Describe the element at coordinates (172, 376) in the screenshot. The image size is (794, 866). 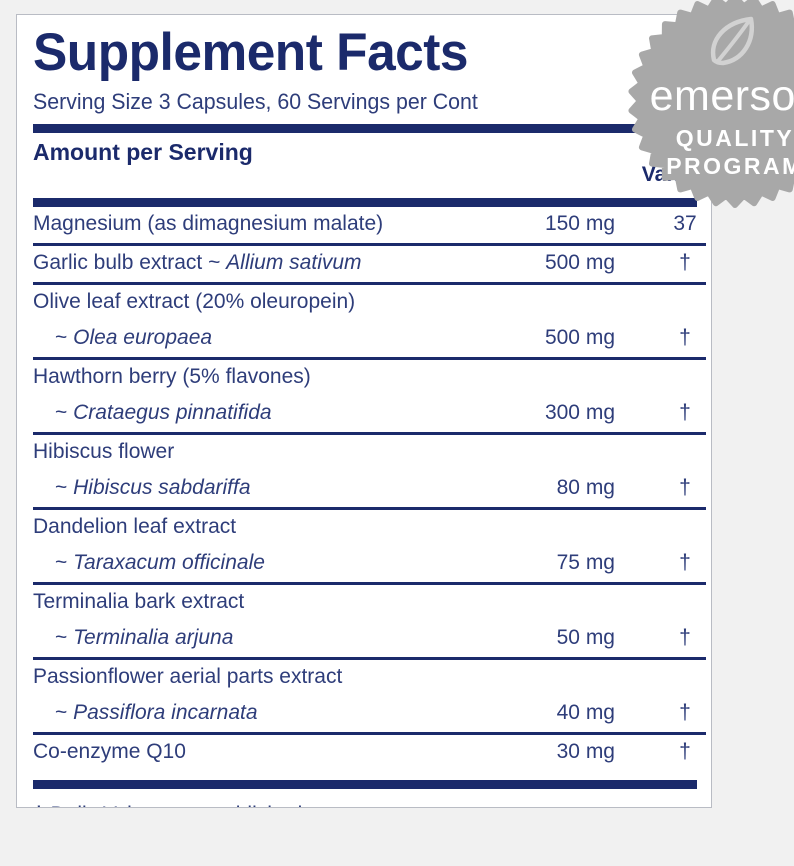
I see `ingredient-name: Hawthorn berry (5% flavones)` at that location.